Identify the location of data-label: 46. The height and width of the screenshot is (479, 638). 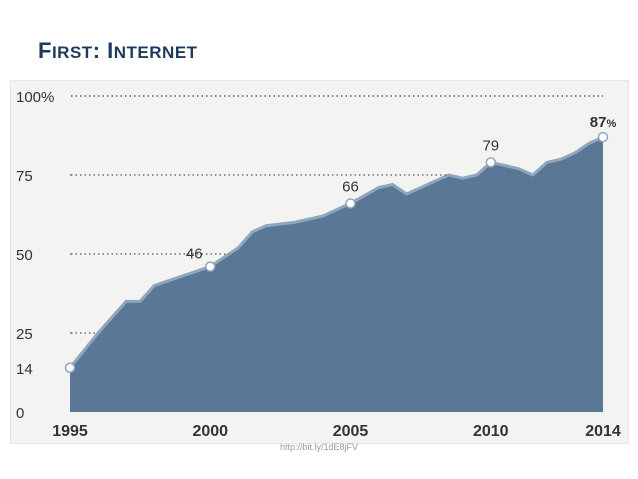
(194, 254).